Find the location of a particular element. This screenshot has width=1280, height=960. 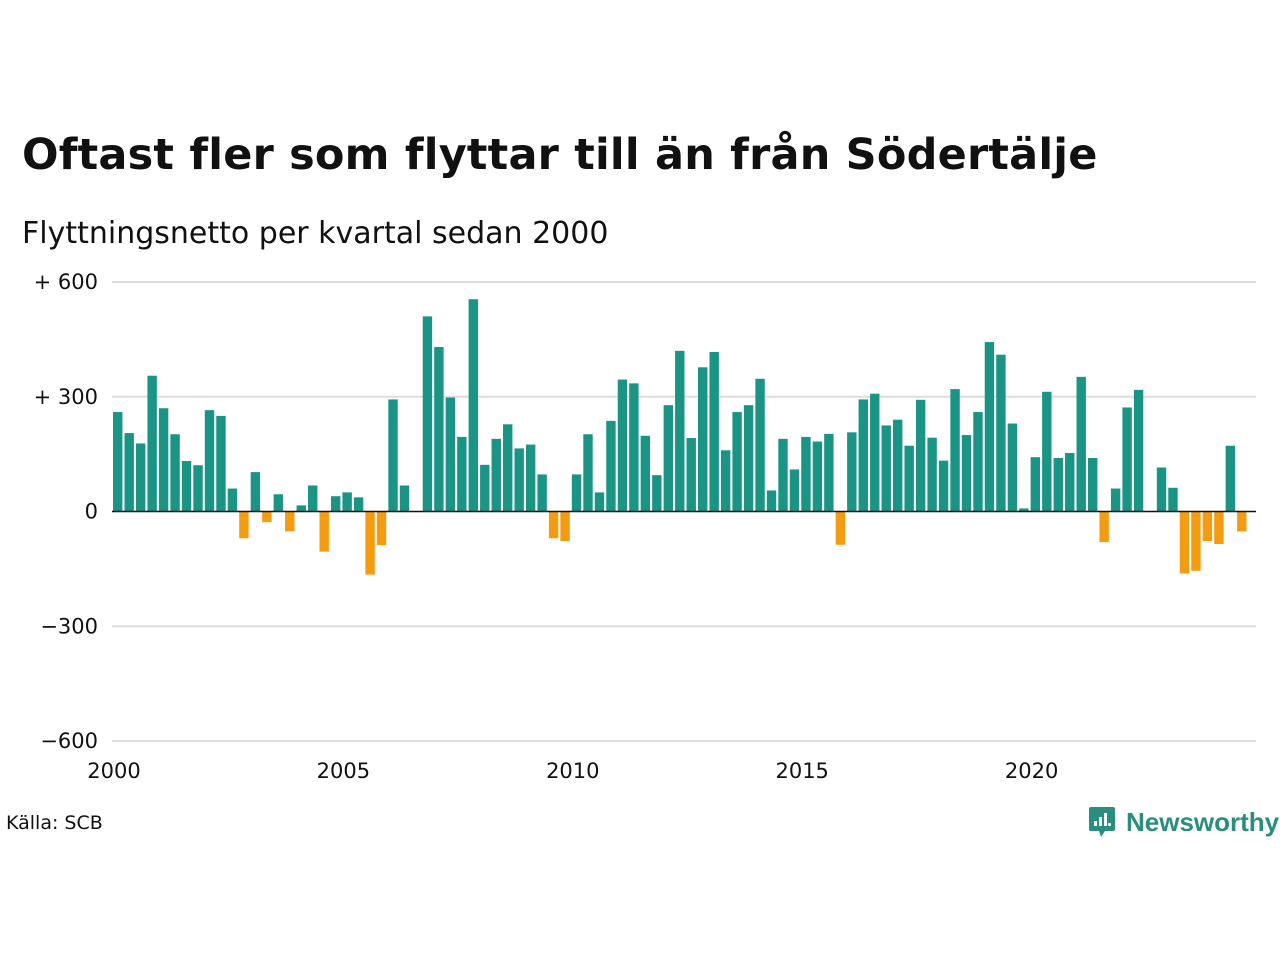

brand-name: Newsworthy is located at coordinates (1203, 821).